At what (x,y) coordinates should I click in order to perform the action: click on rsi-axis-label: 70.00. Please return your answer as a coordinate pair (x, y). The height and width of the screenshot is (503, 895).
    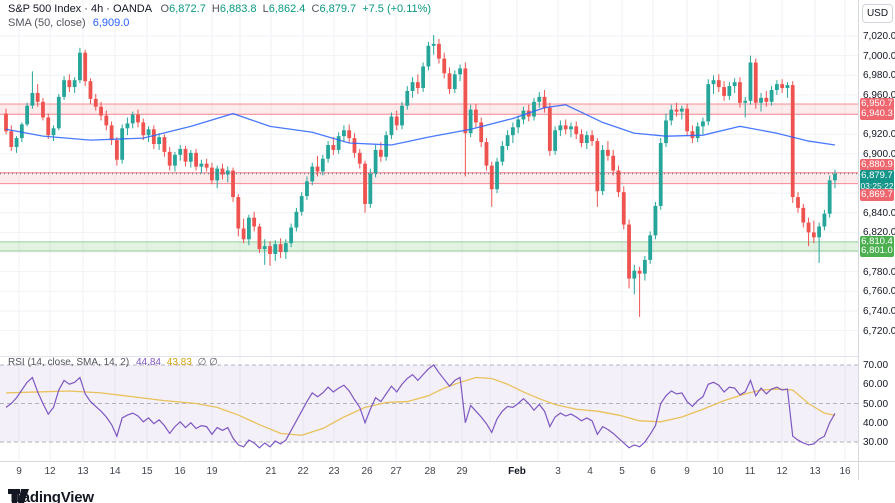
    Looking at the image, I should click on (876, 365).